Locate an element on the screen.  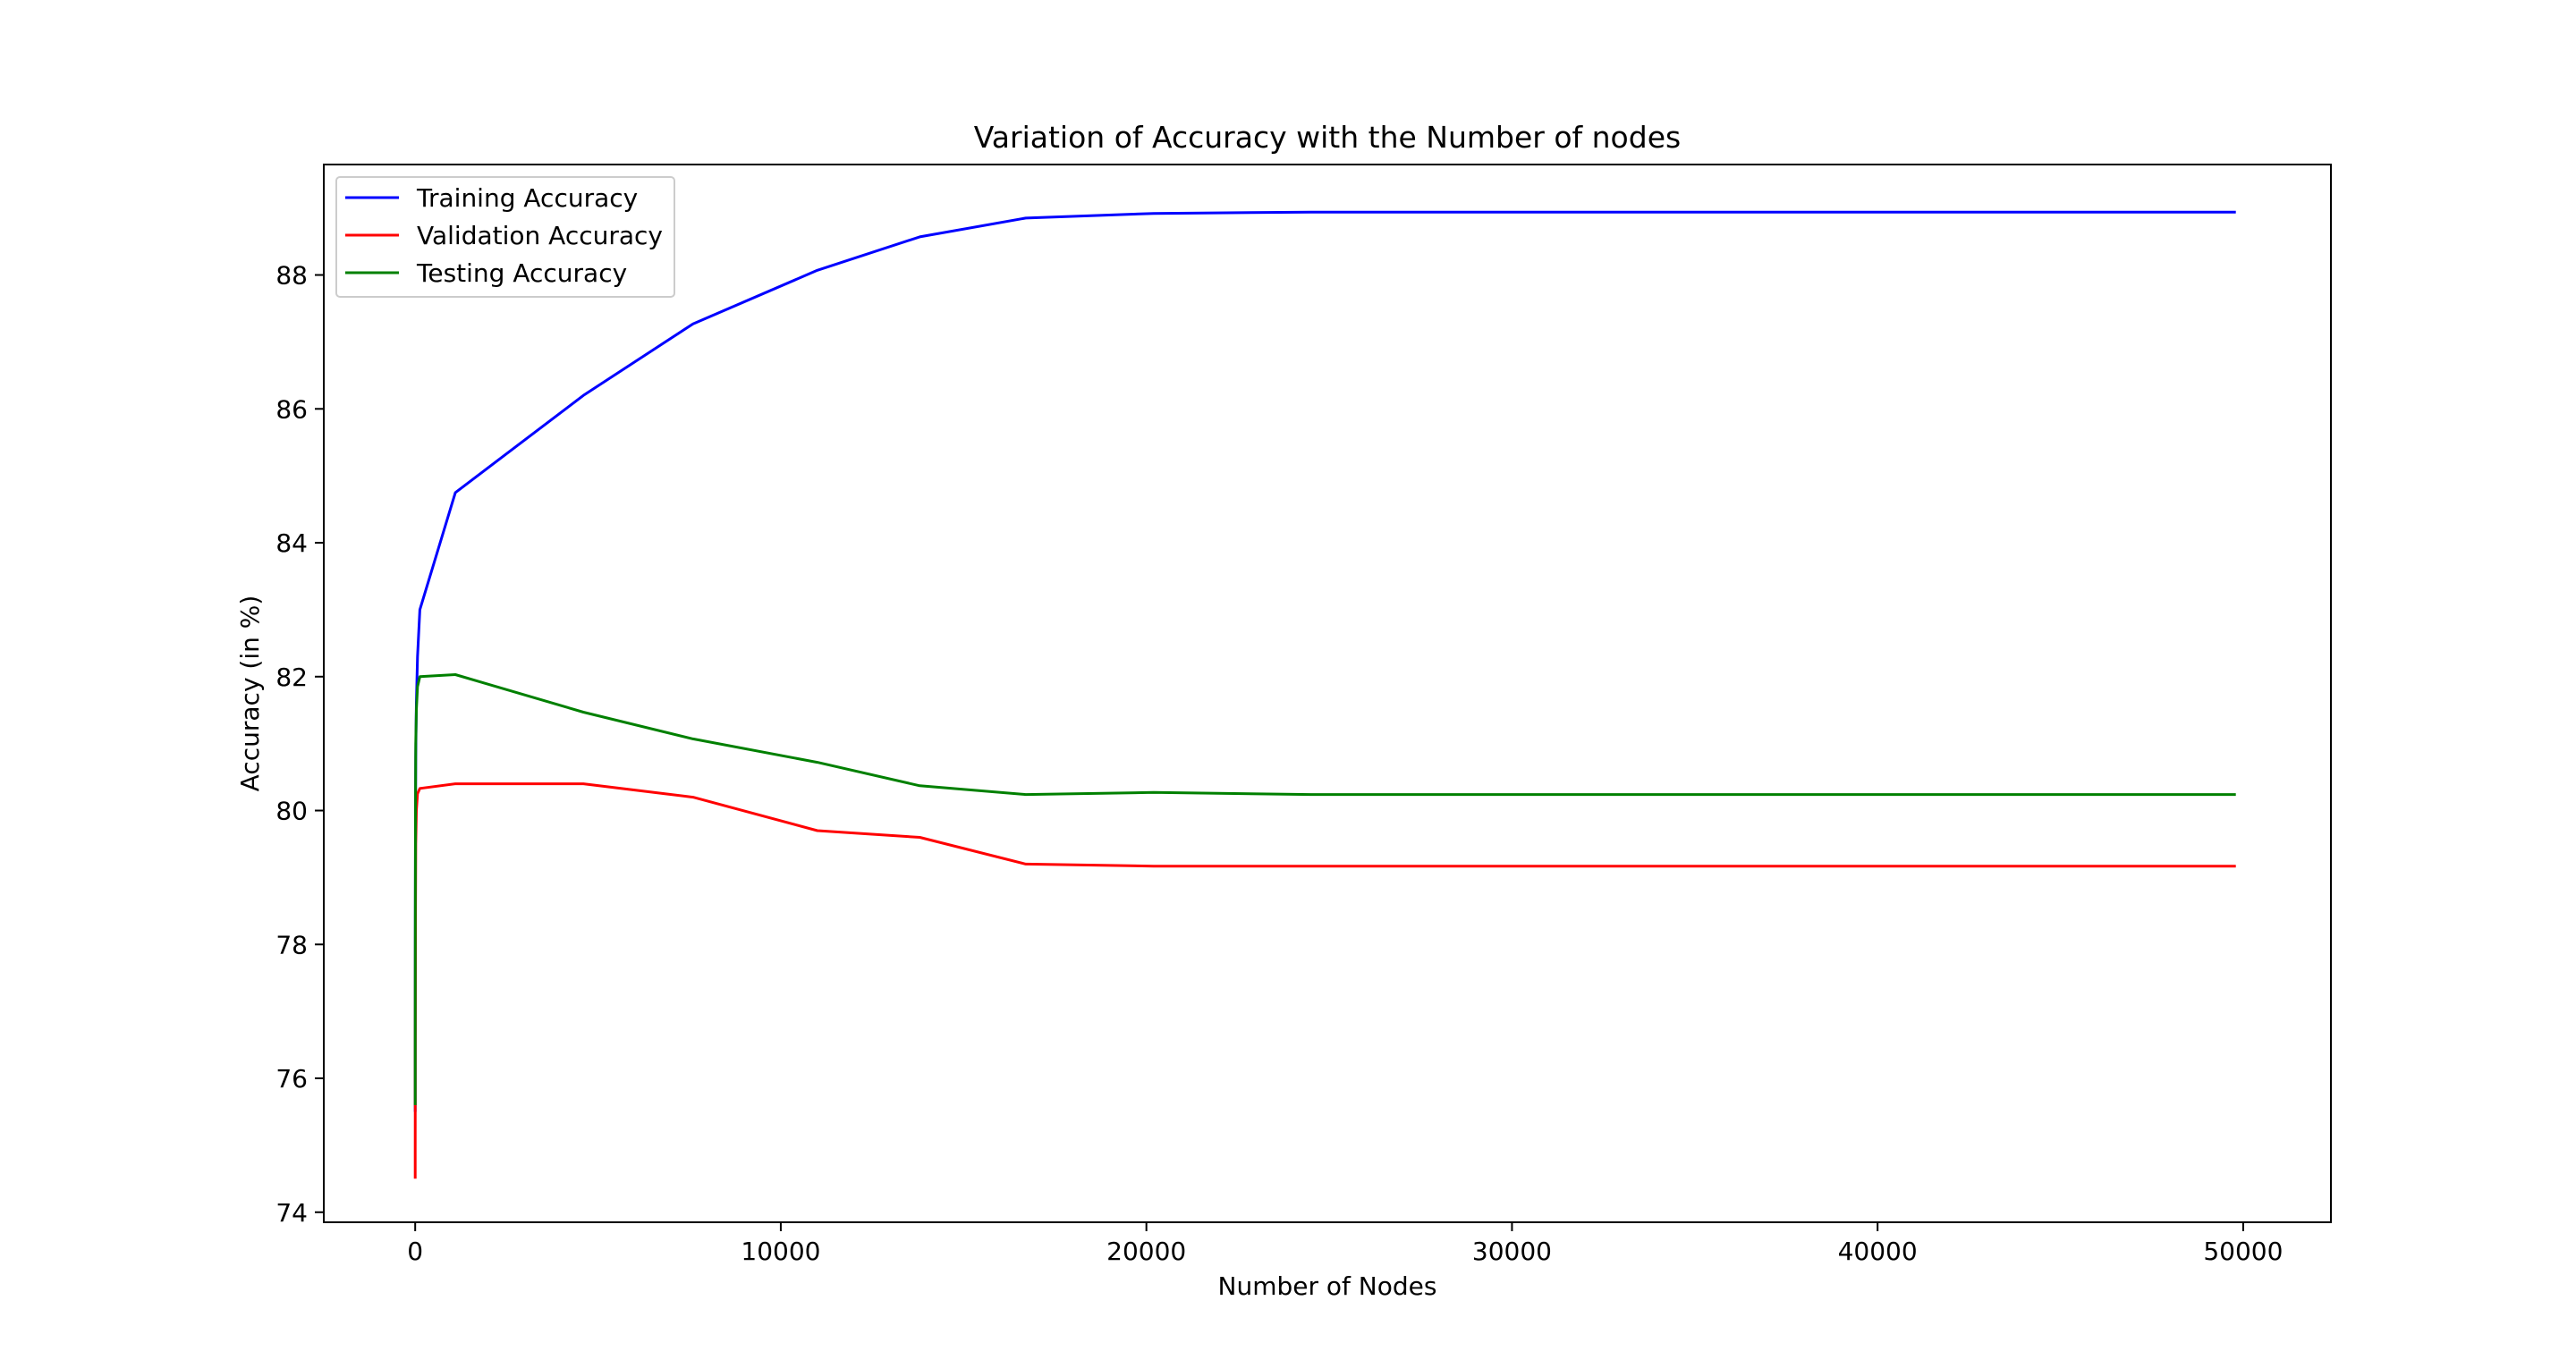
y-tick-label: 82 is located at coordinates (291, 678).